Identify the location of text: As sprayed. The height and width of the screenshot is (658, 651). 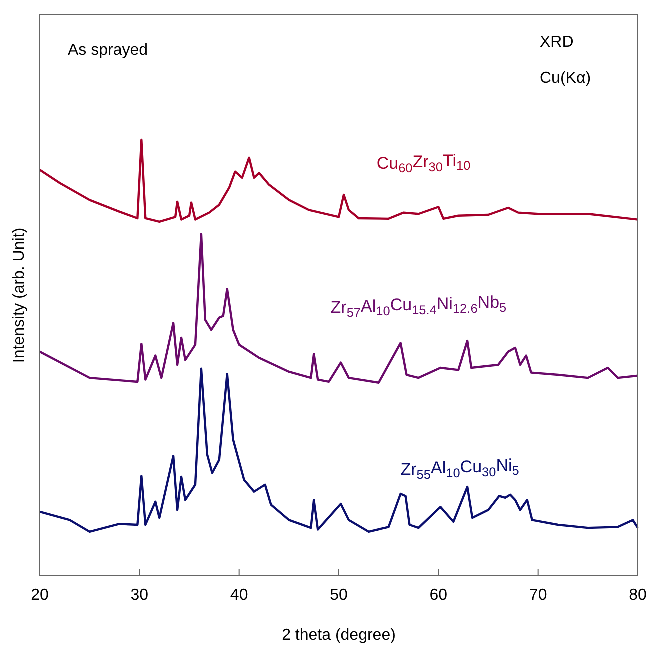
(108, 50).